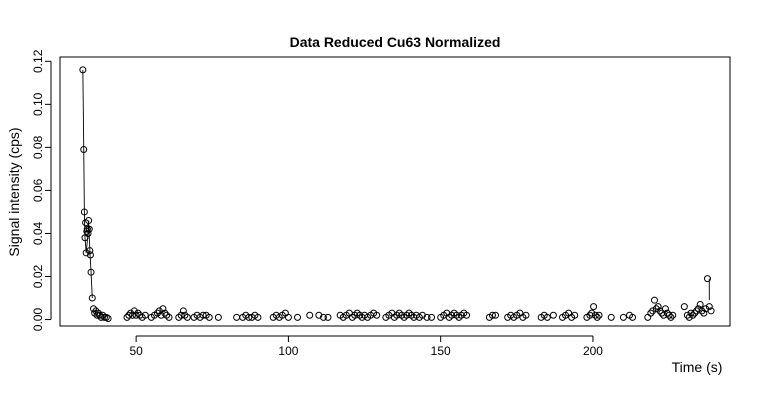 The image size is (760, 400). What do you see at coordinates (136, 351) in the screenshot?
I see `x-tick-label: 50` at bounding box center [136, 351].